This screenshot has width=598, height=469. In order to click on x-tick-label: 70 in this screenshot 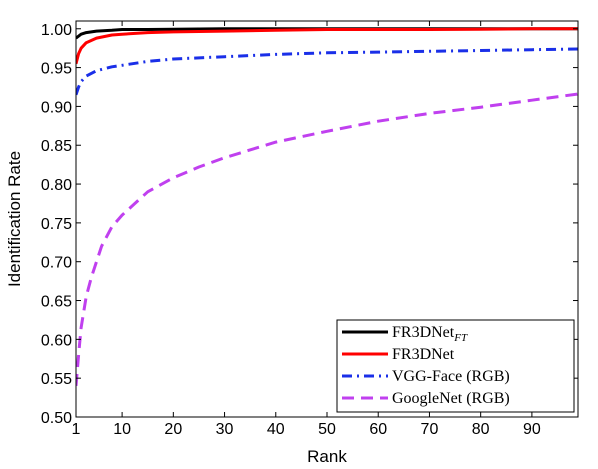, I will do `click(430, 429)`.